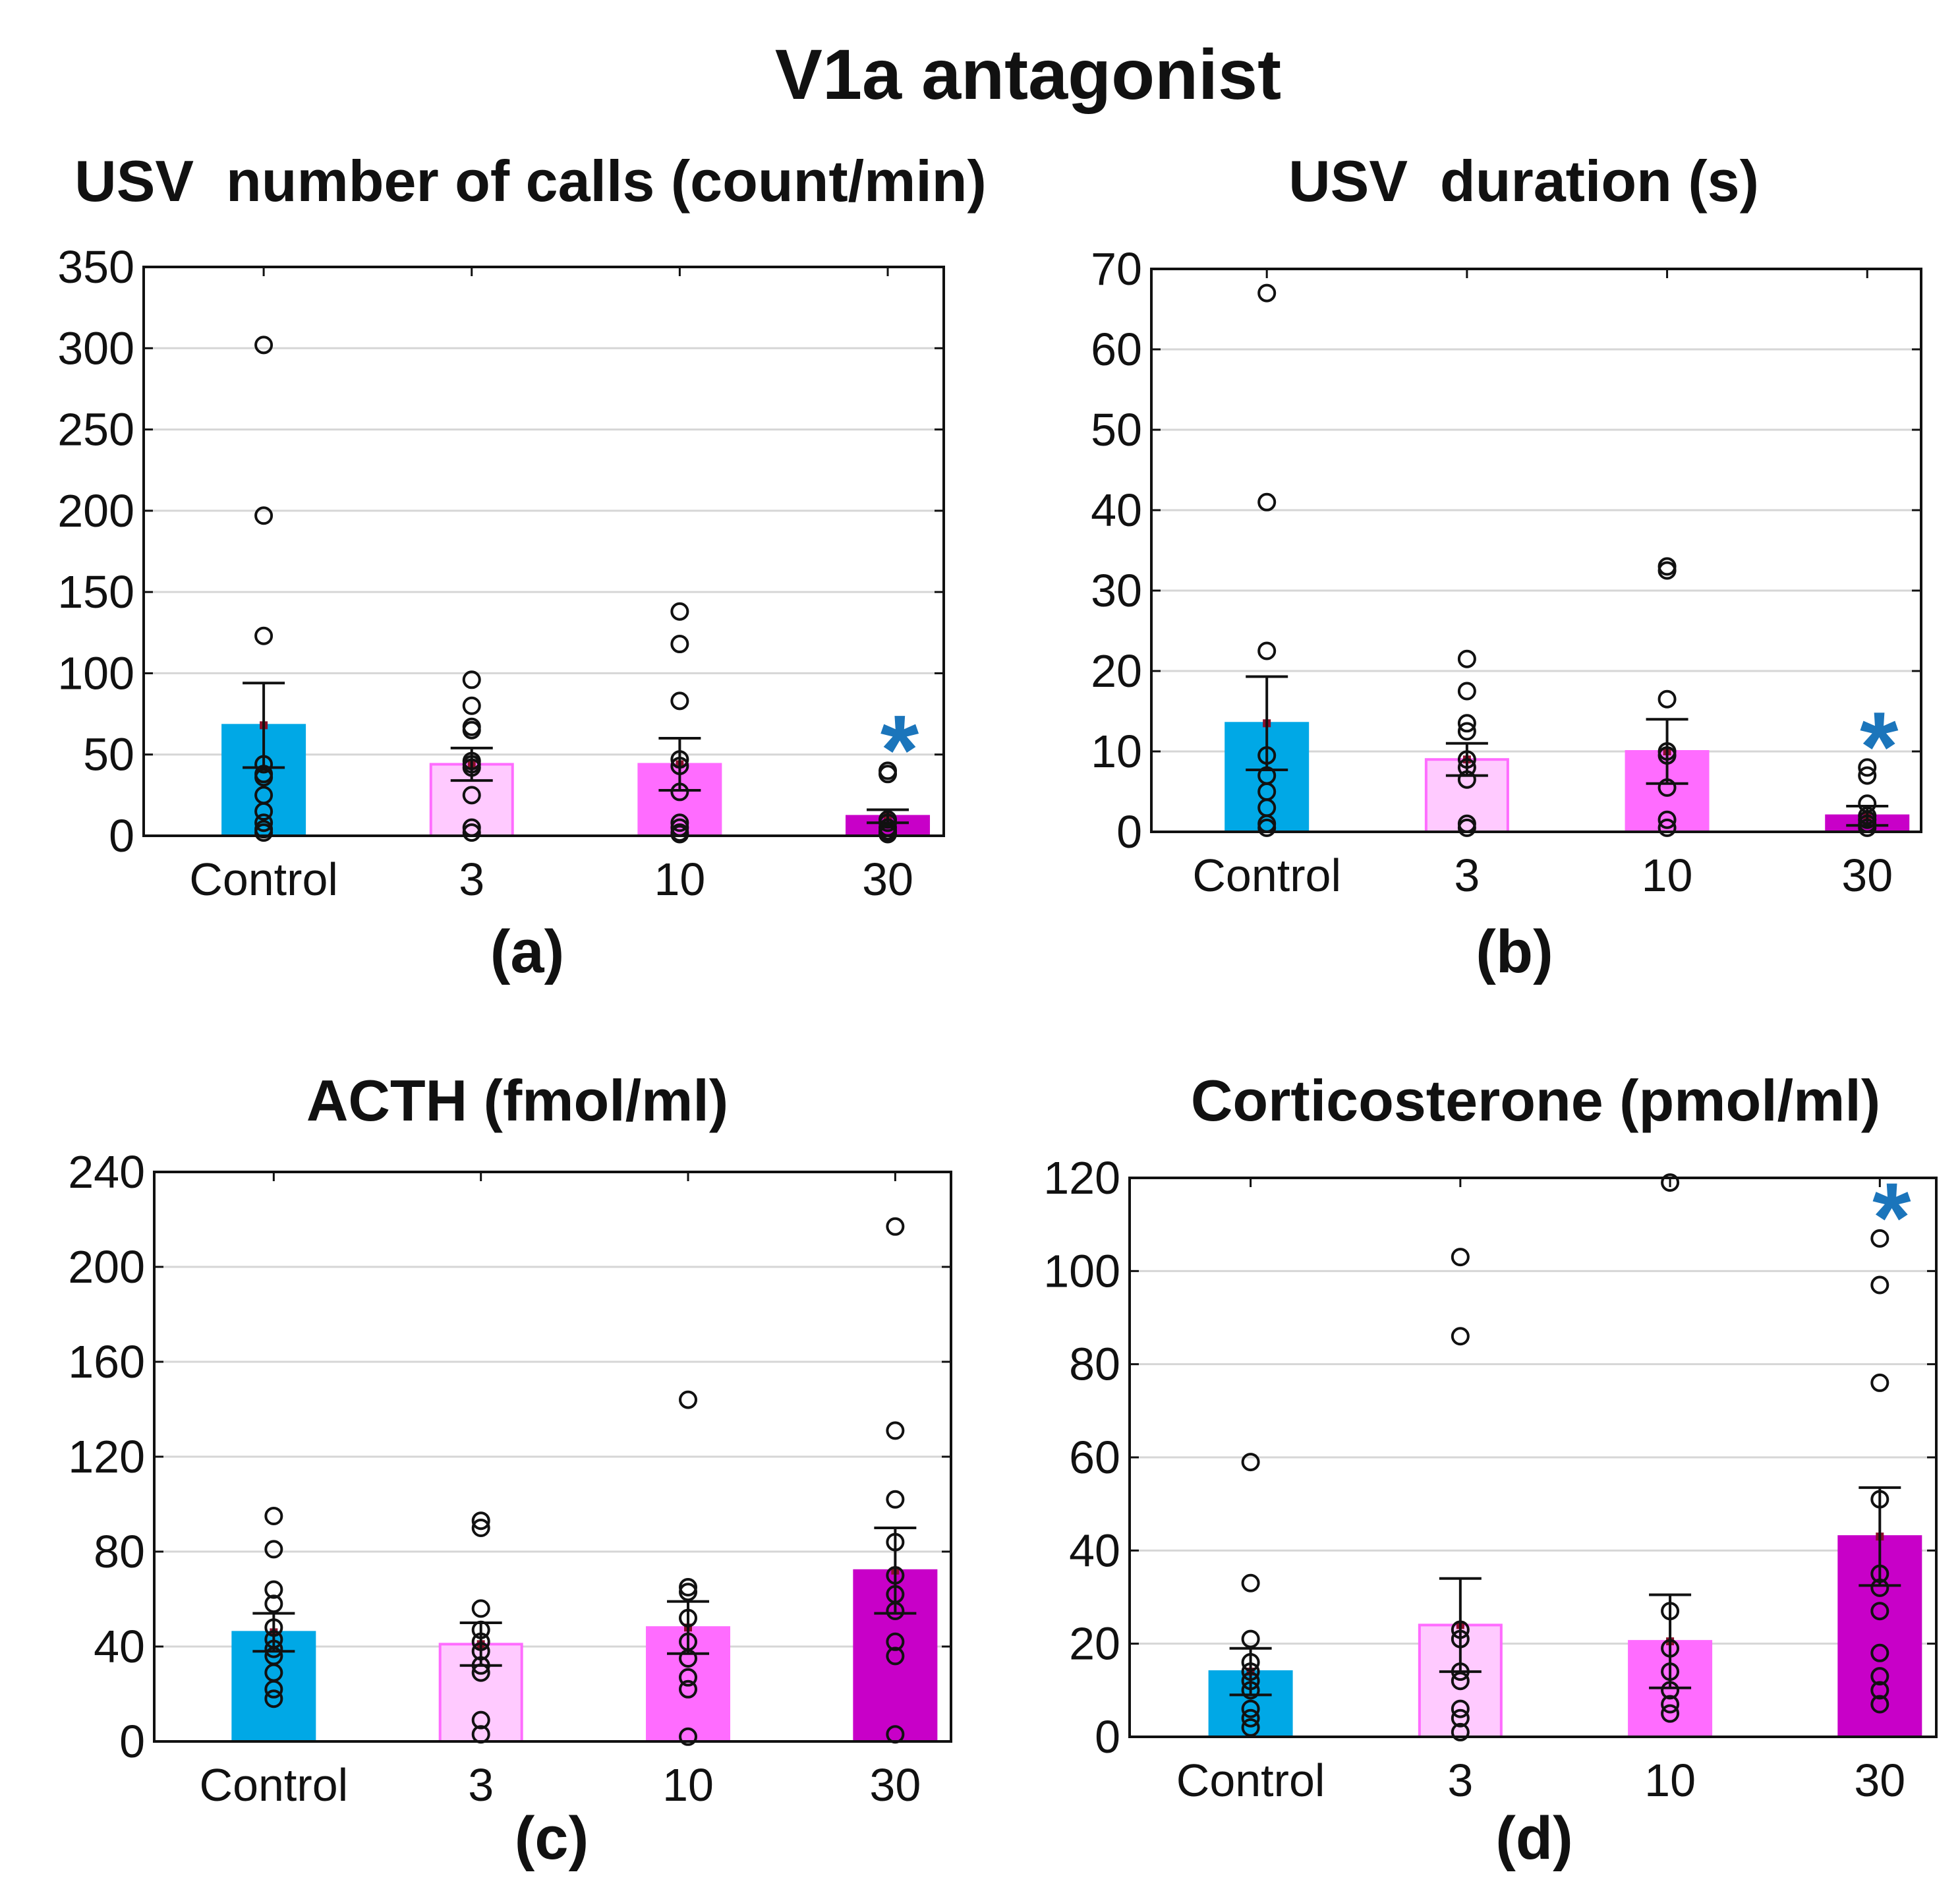 The height and width of the screenshot is (1897, 1960). What do you see at coordinates (275, 1785) in the screenshot?
I see `x-tick-label: Control` at bounding box center [275, 1785].